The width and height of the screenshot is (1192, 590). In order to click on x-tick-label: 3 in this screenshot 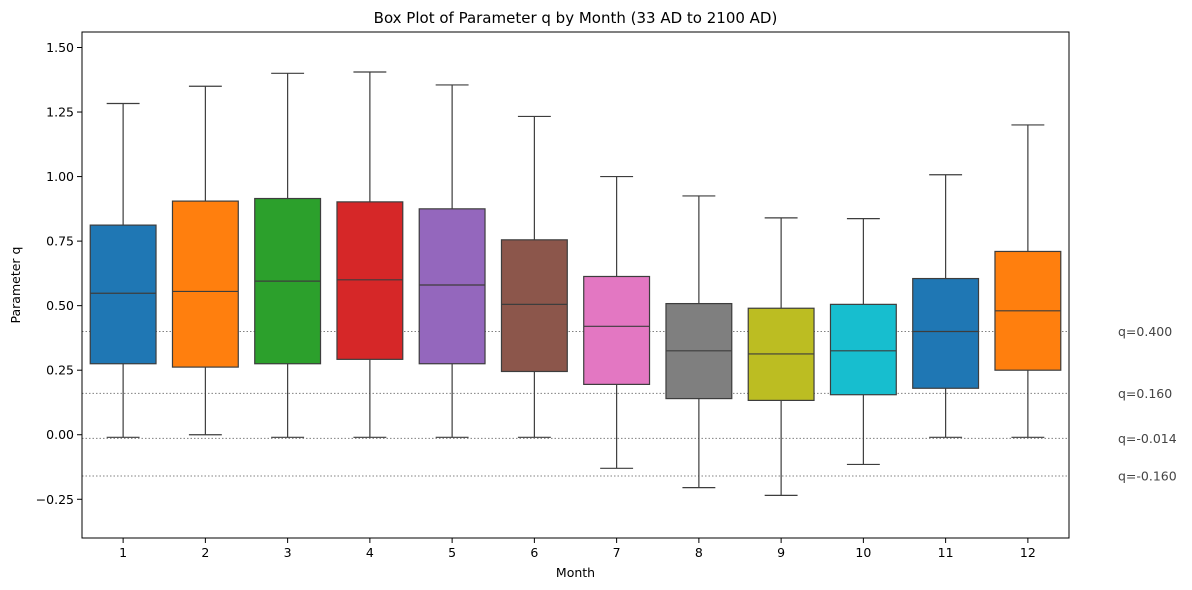, I will do `click(288, 552)`.